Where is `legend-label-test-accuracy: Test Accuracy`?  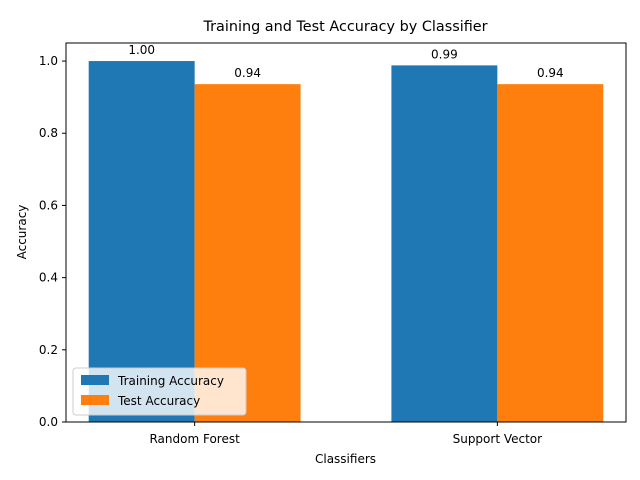 legend-label-test-accuracy: Test Accuracy is located at coordinates (158, 401).